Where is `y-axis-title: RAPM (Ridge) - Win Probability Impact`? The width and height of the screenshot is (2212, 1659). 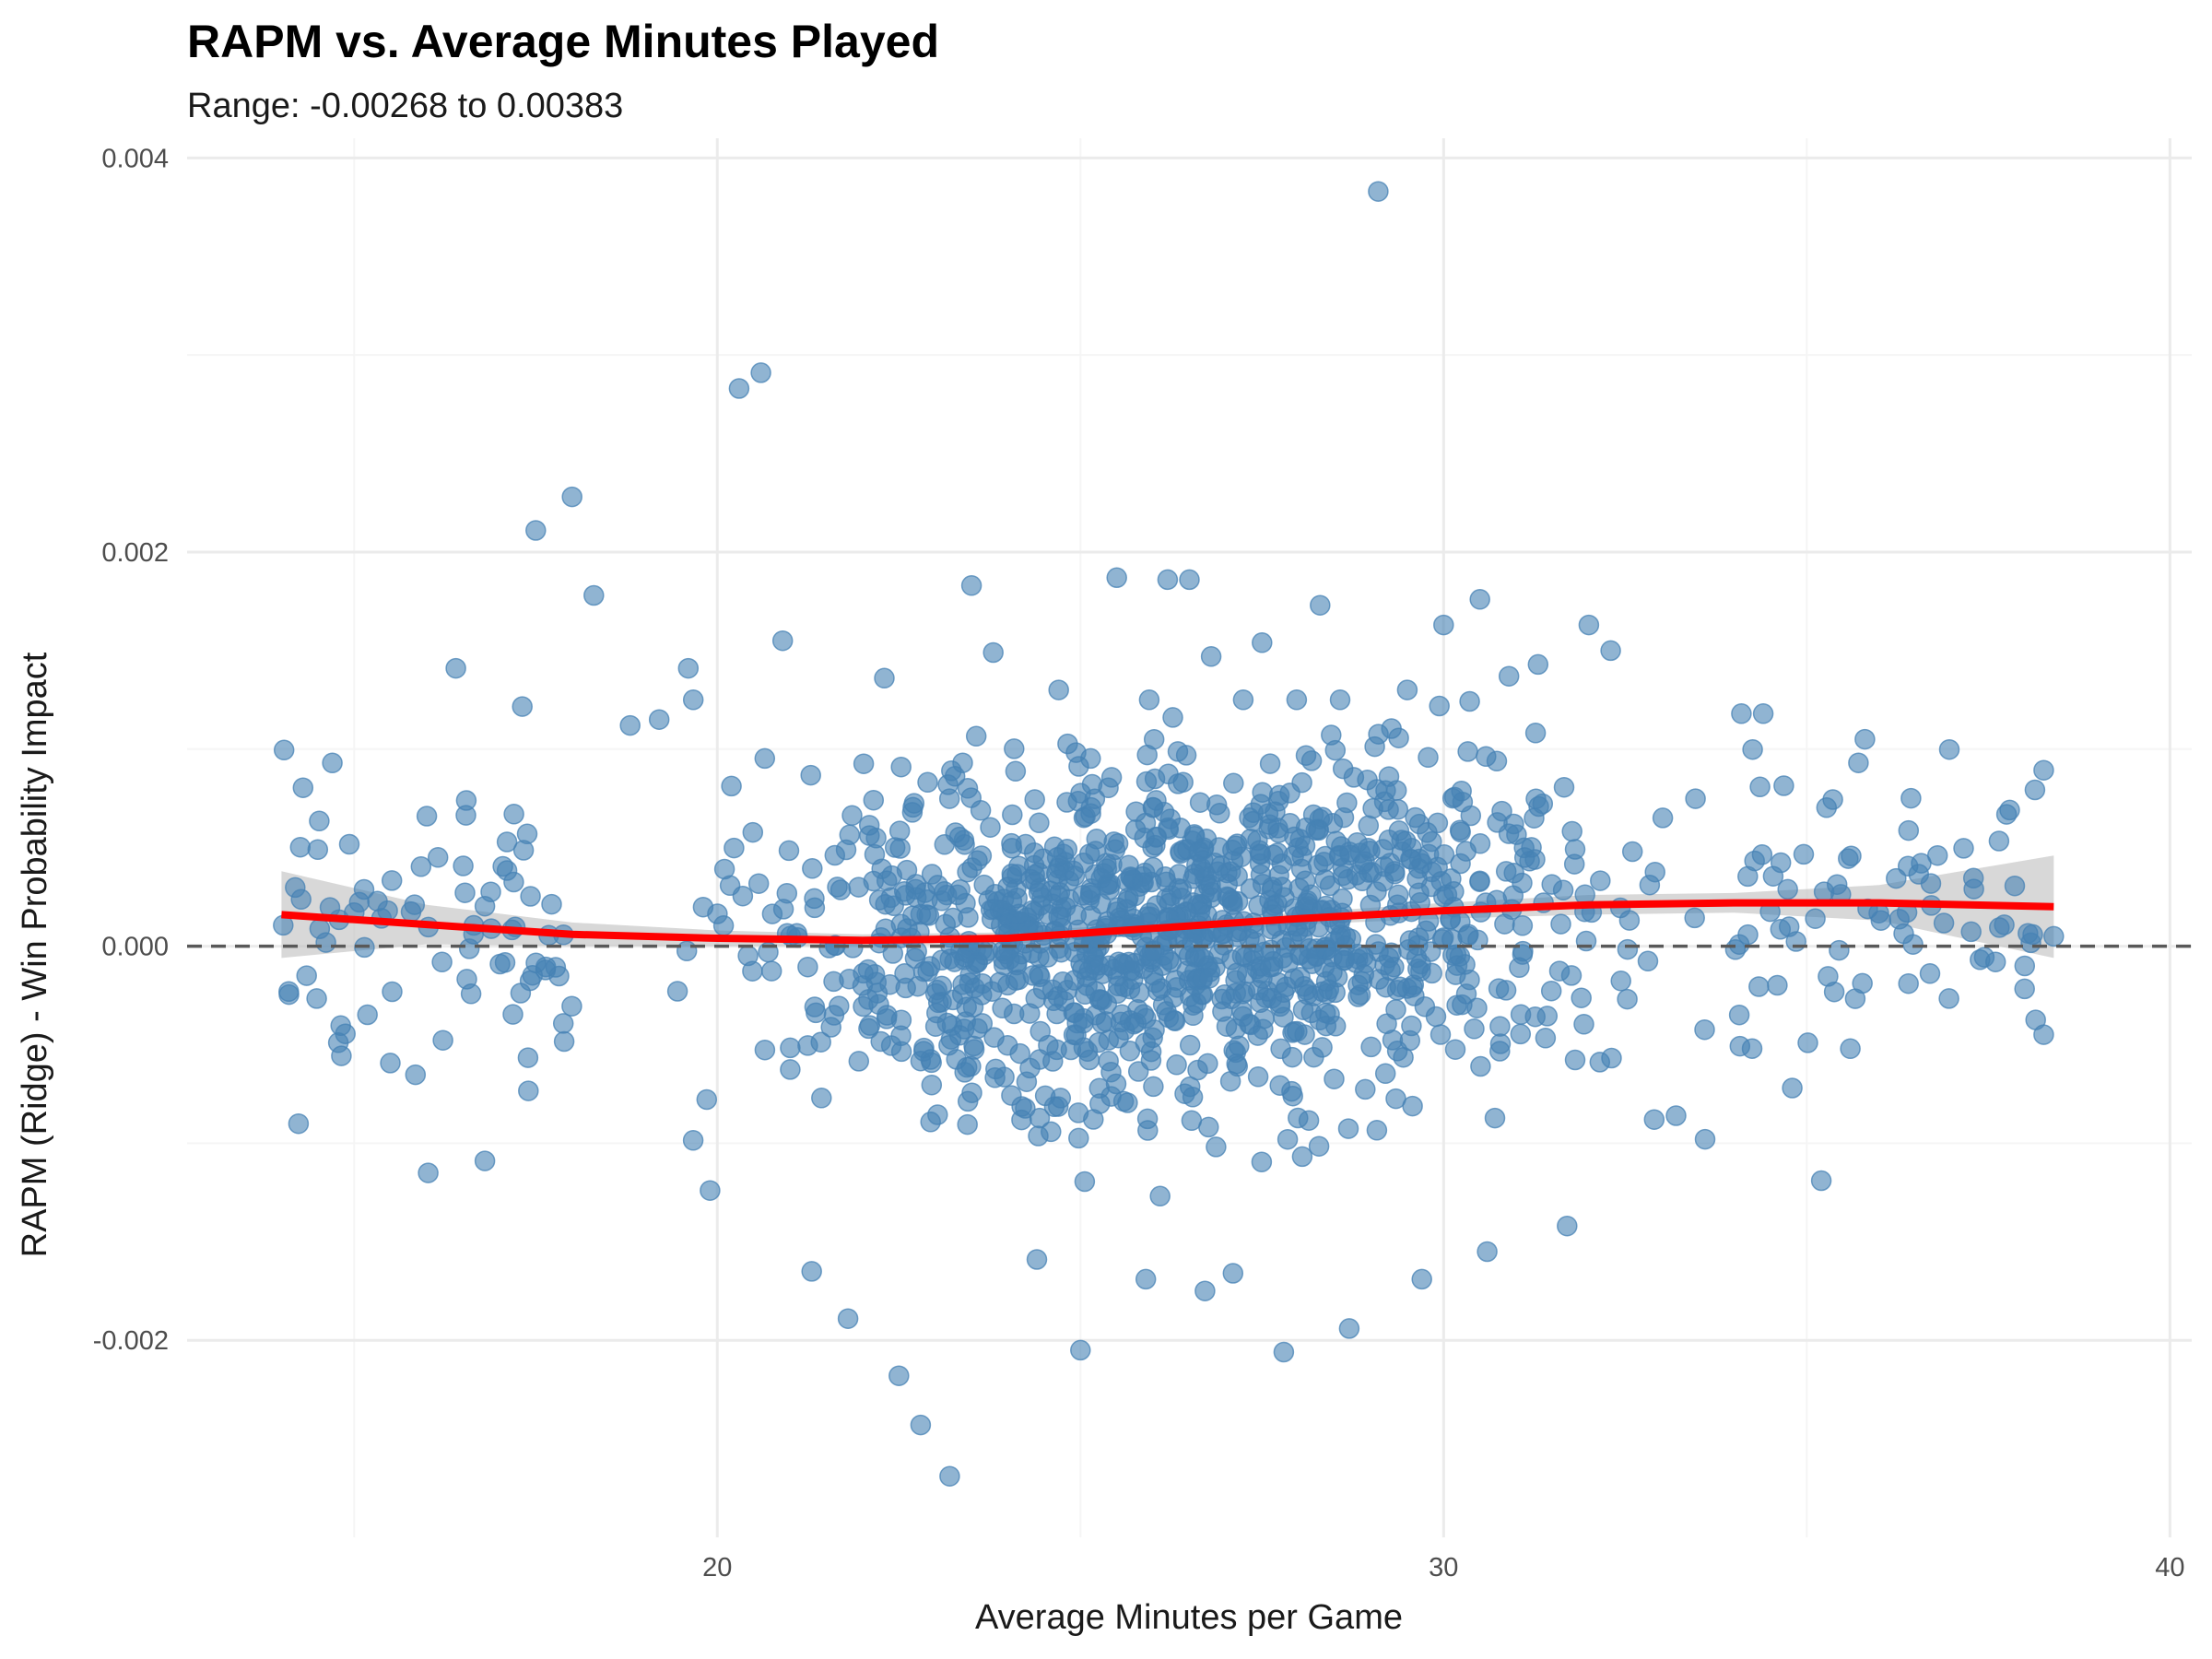
y-axis-title: RAPM (Ridge) - Win Probability Impact is located at coordinates (35, 954).